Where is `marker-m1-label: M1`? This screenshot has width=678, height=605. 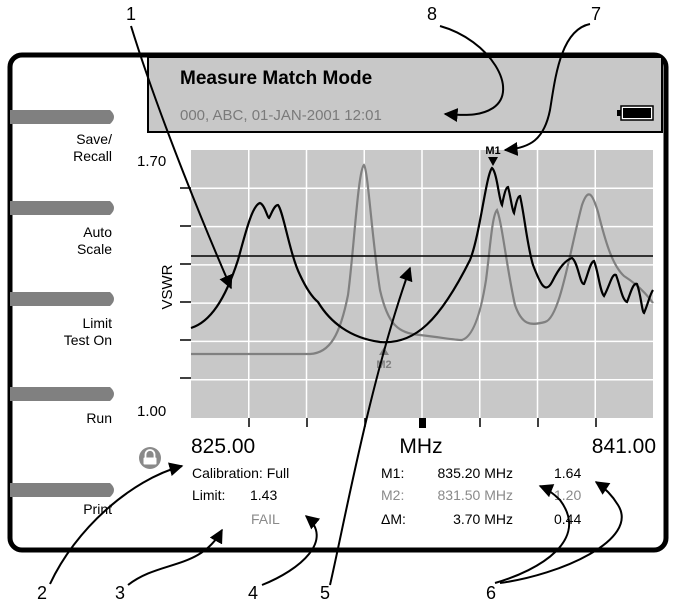
marker-m1-label: M1 is located at coordinates (492, 151).